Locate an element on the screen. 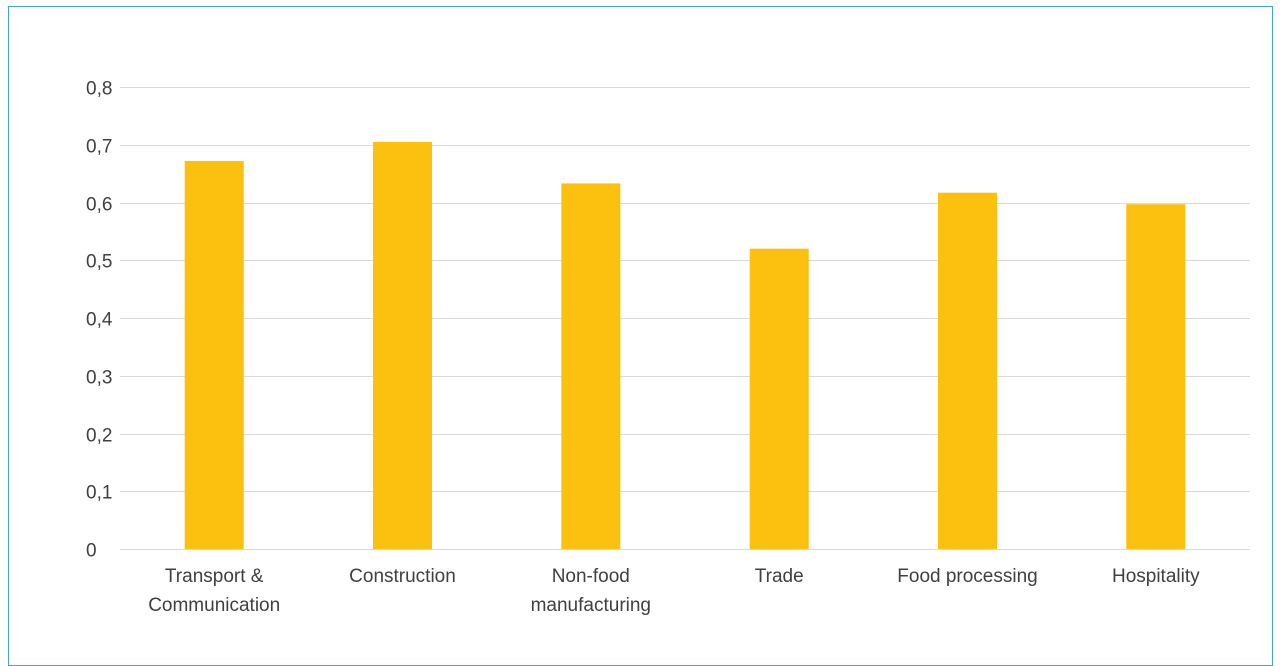 The height and width of the screenshot is (666, 1281). x-tick-label-line: Hospitality is located at coordinates (1156, 576).